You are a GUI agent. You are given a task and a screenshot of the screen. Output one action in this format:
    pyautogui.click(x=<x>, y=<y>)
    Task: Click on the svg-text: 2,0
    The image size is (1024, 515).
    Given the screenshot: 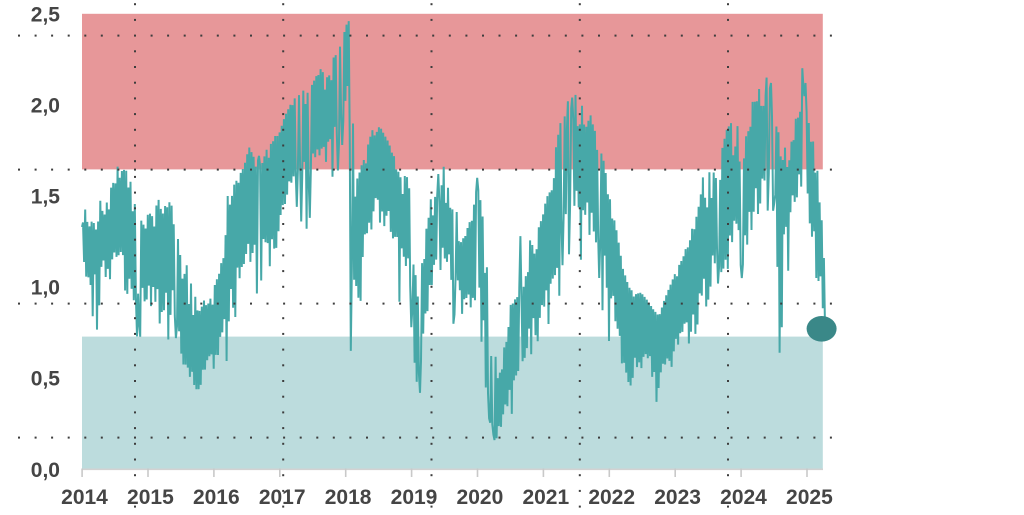 What is the action you would take?
    pyautogui.click(x=45, y=105)
    